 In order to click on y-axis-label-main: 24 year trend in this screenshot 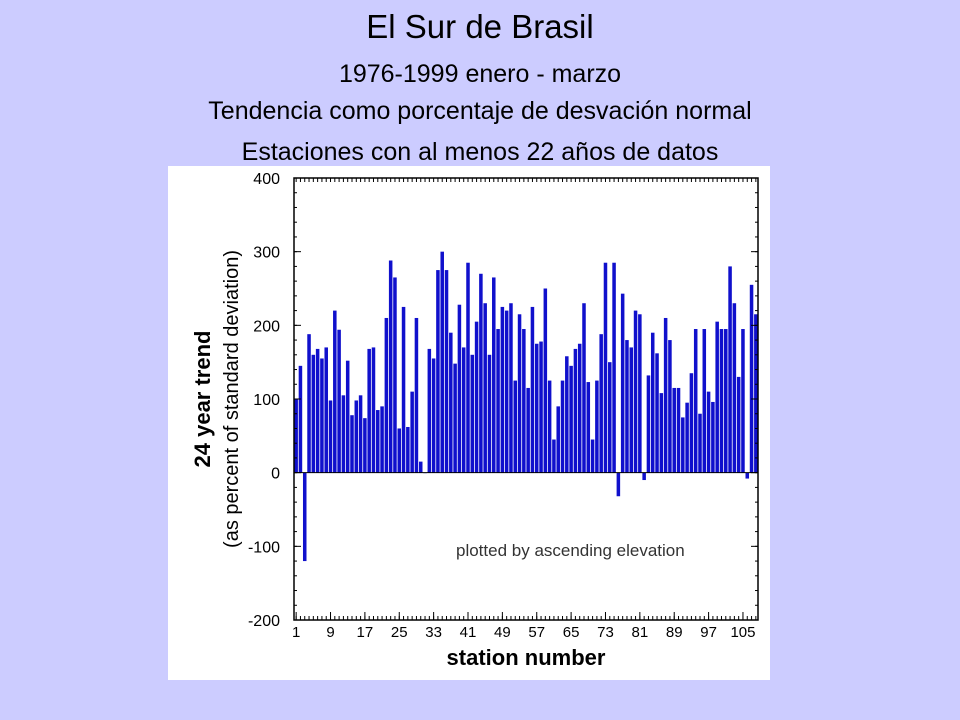, I will do `click(202, 399)`.